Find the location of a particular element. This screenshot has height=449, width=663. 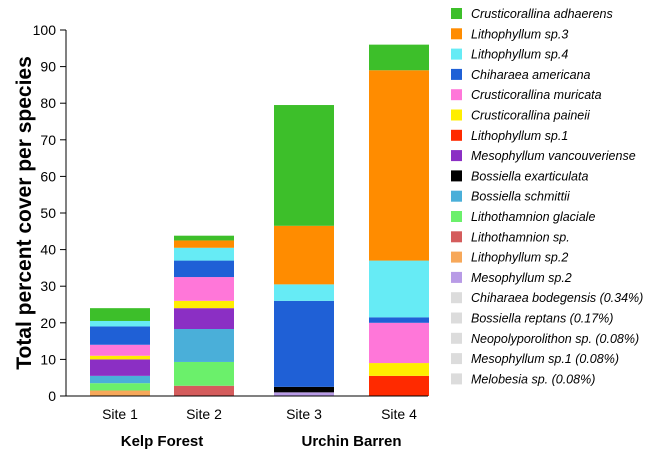

legend-label: Crusticorallina muricata is located at coordinates (536, 95).